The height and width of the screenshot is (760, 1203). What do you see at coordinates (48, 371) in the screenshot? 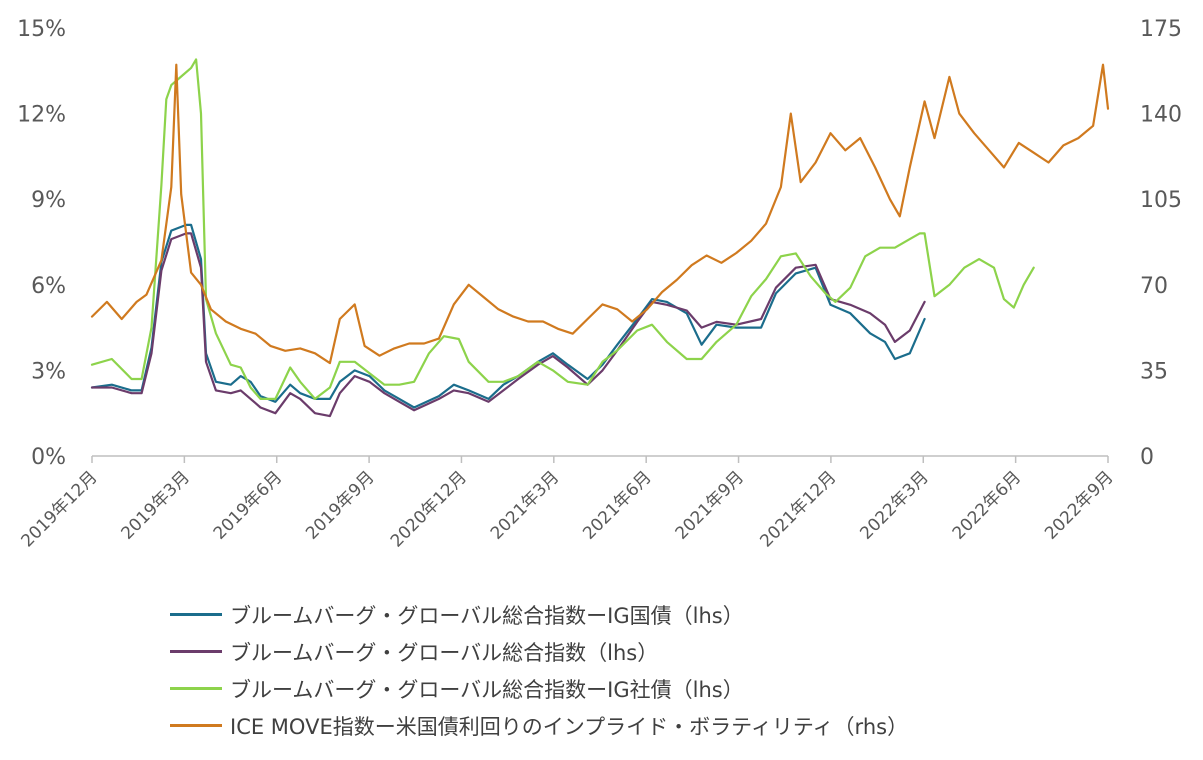
I see `left-y-tick-label: 3%` at bounding box center [48, 371].